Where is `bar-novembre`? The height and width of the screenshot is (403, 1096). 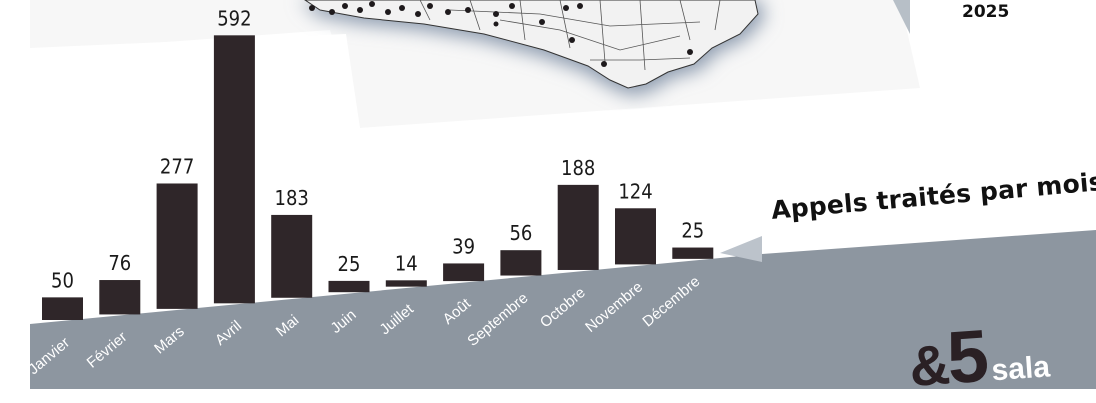 bar-novembre is located at coordinates (635, 236).